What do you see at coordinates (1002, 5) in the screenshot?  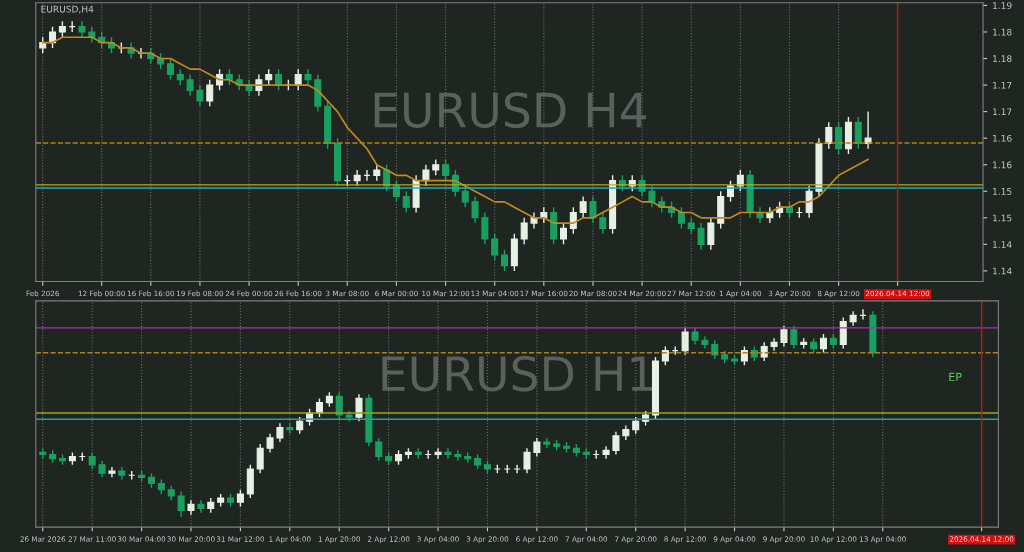 I see `y-tick-label: 1.19` at bounding box center [1002, 5].